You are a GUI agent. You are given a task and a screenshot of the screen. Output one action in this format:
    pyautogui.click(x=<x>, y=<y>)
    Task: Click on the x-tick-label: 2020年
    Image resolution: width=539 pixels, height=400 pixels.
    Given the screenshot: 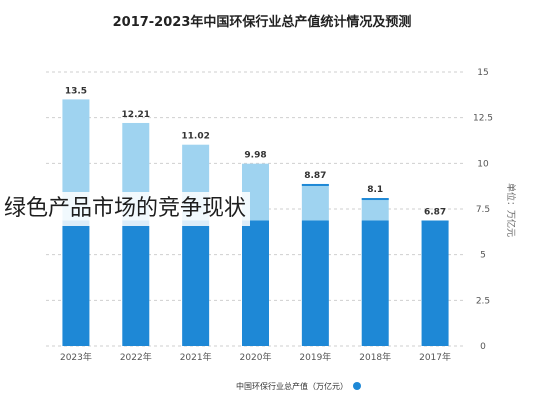 What is the action you would take?
    pyautogui.click(x=256, y=357)
    